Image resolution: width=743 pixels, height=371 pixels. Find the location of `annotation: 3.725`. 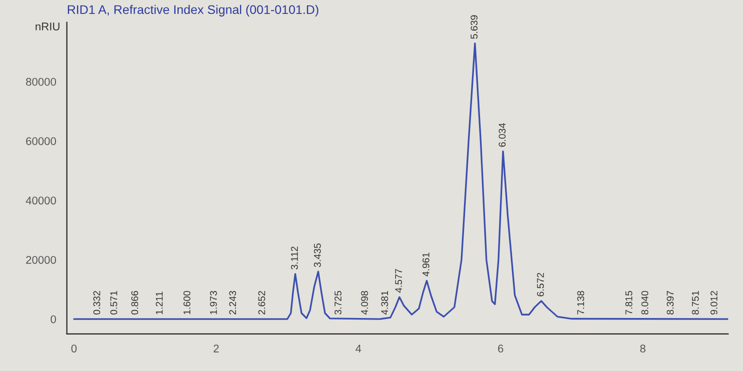

annotation: 3.725 is located at coordinates (338, 302).